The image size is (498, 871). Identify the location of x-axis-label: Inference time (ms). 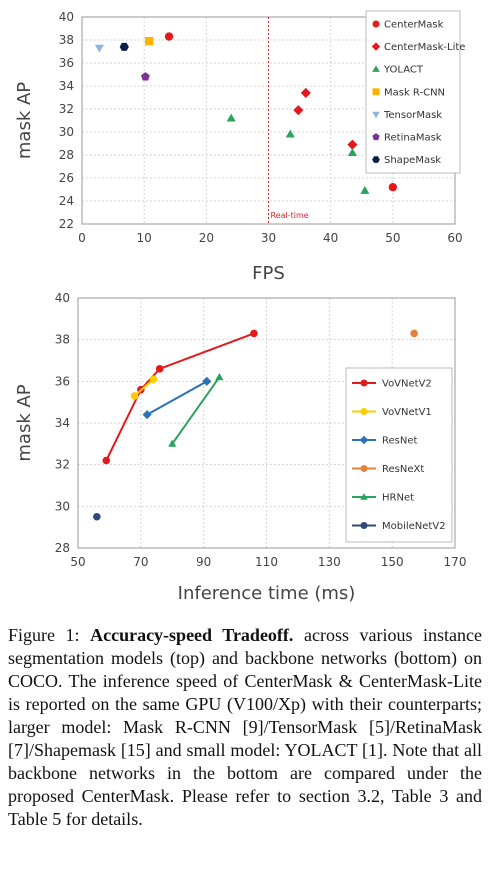
(267, 593).